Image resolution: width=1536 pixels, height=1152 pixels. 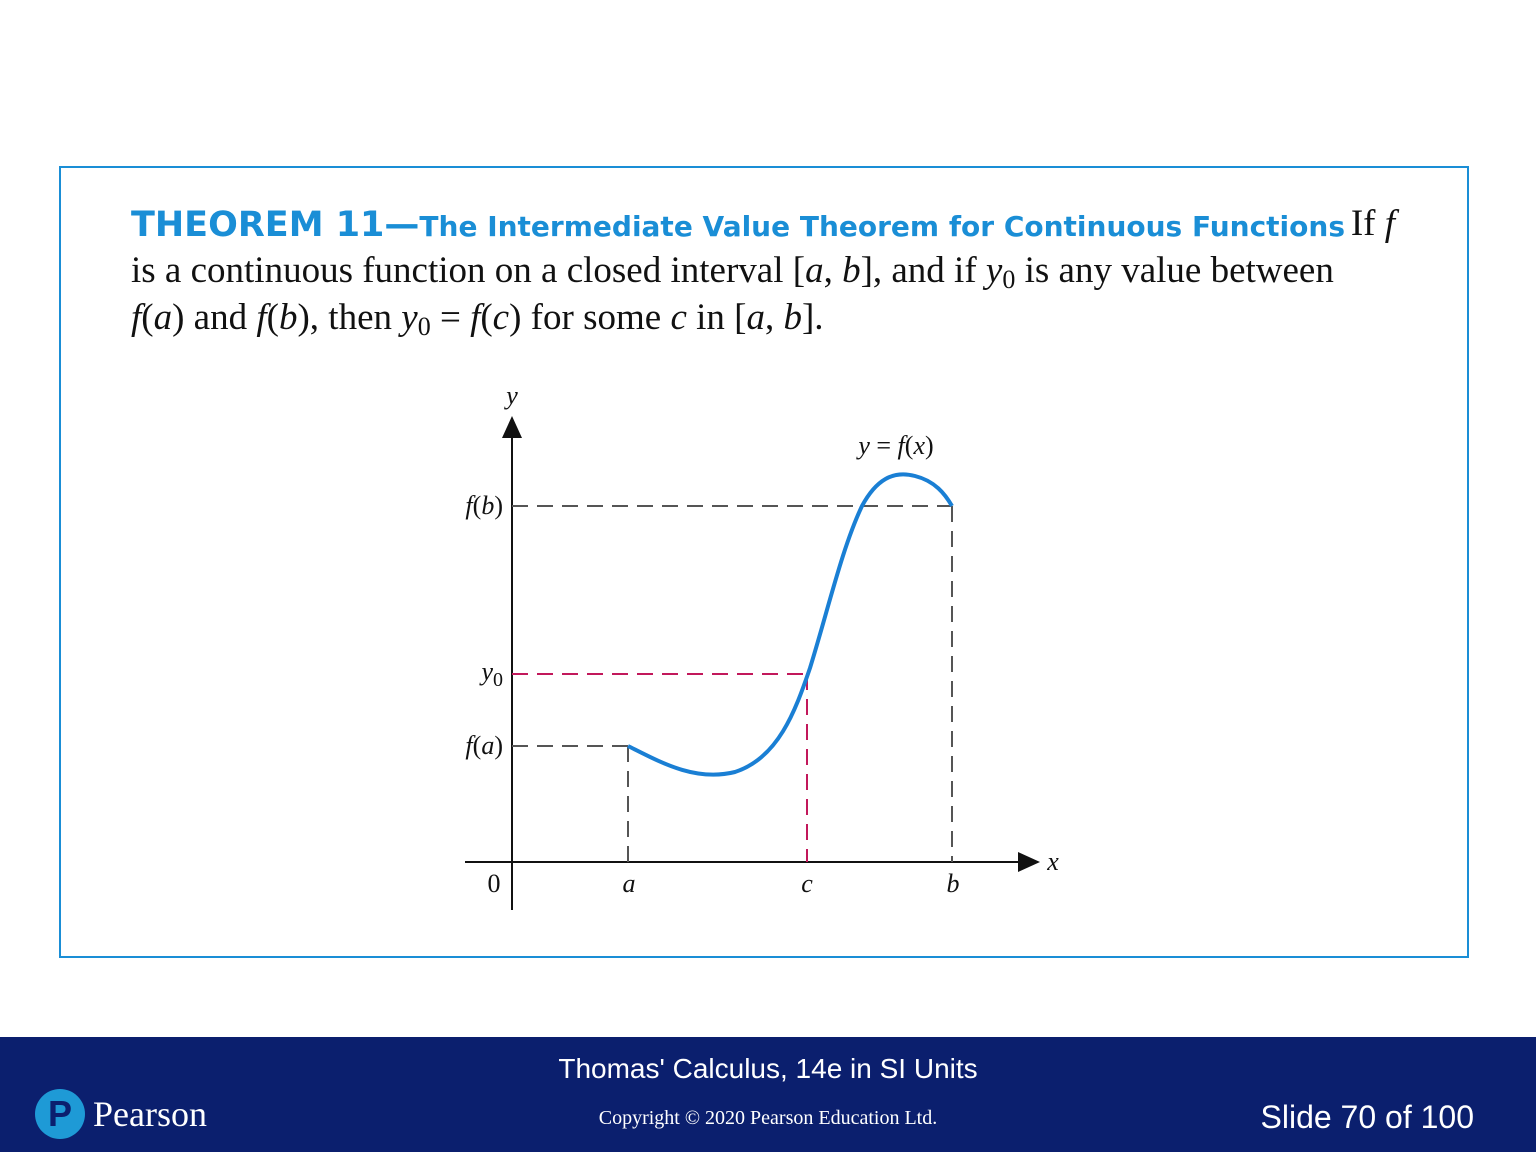 I want to click on pearson-logo: P Pearson, so click(x=121, y=1114).